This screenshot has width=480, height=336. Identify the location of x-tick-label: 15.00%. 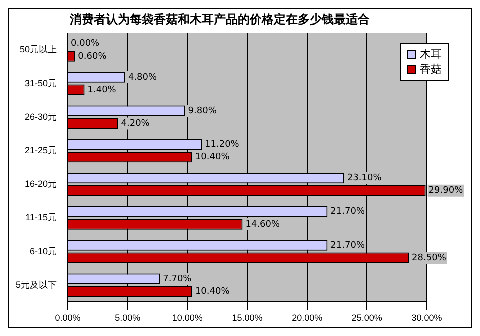
(247, 318).